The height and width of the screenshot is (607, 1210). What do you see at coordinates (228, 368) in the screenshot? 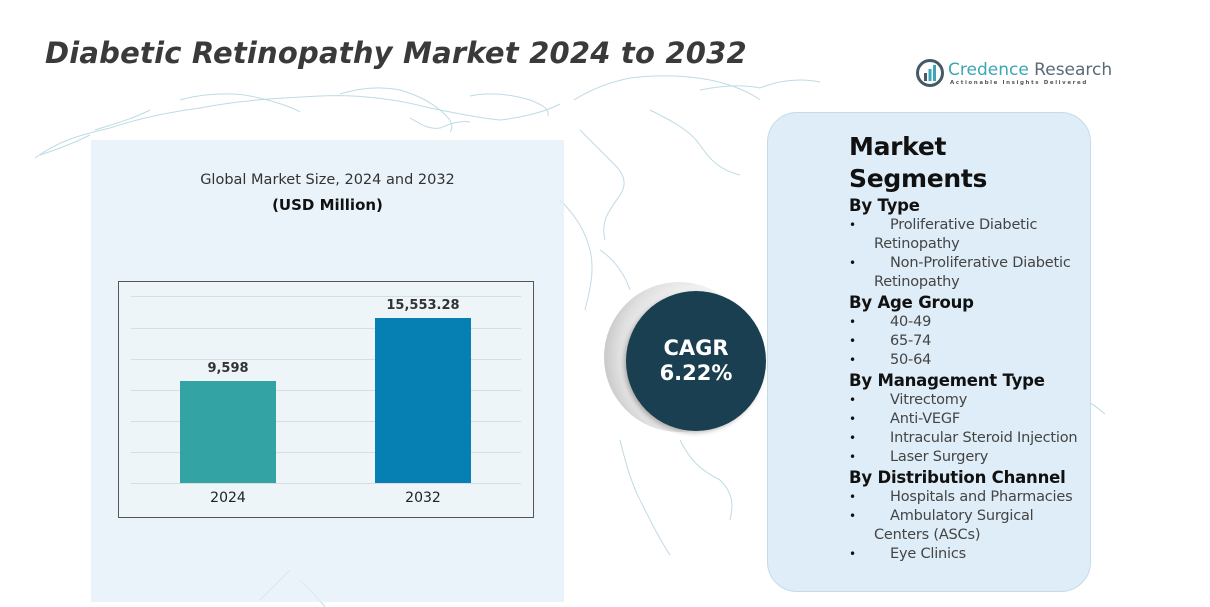
I see `bar-value-label-2024: 9,598` at bounding box center [228, 368].